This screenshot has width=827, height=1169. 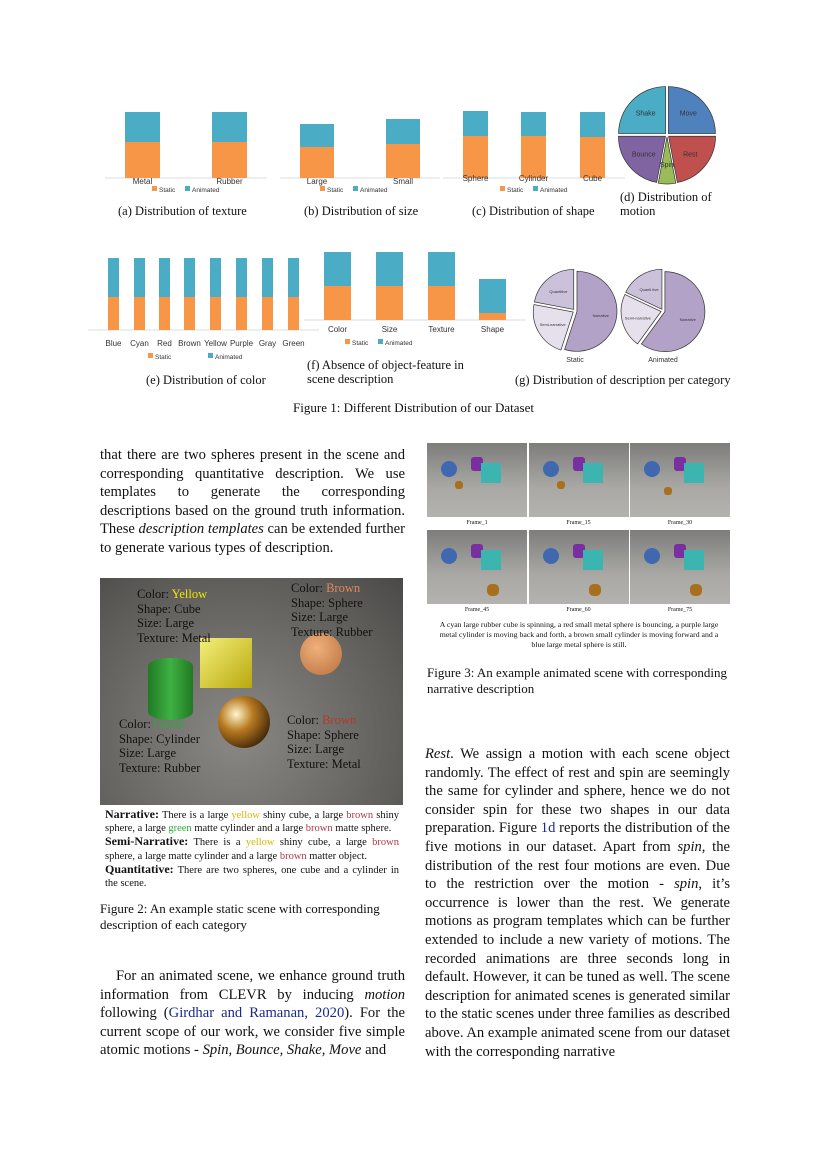 What do you see at coordinates (389, 303) in the screenshot?
I see `bar-static-size` at bounding box center [389, 303].